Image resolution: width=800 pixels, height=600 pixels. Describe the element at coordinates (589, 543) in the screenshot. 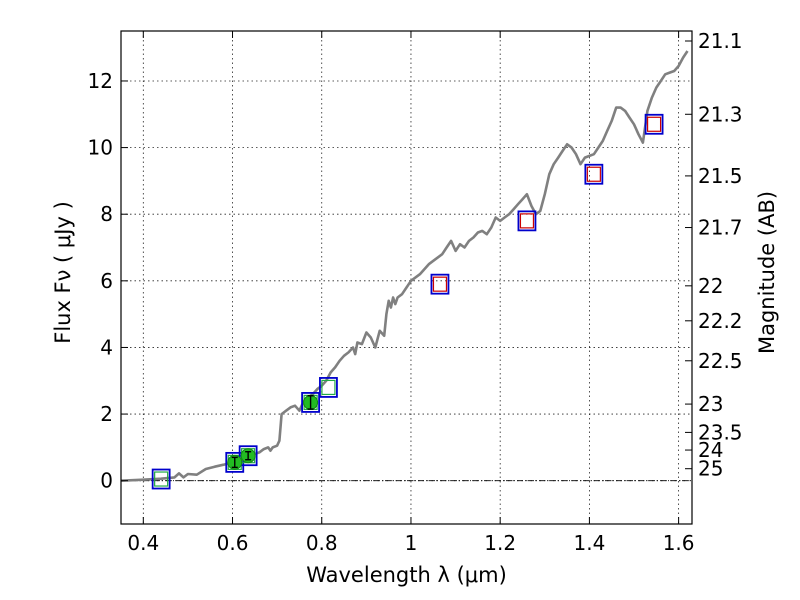

I see `x-tick-label: 1.4` at that location.